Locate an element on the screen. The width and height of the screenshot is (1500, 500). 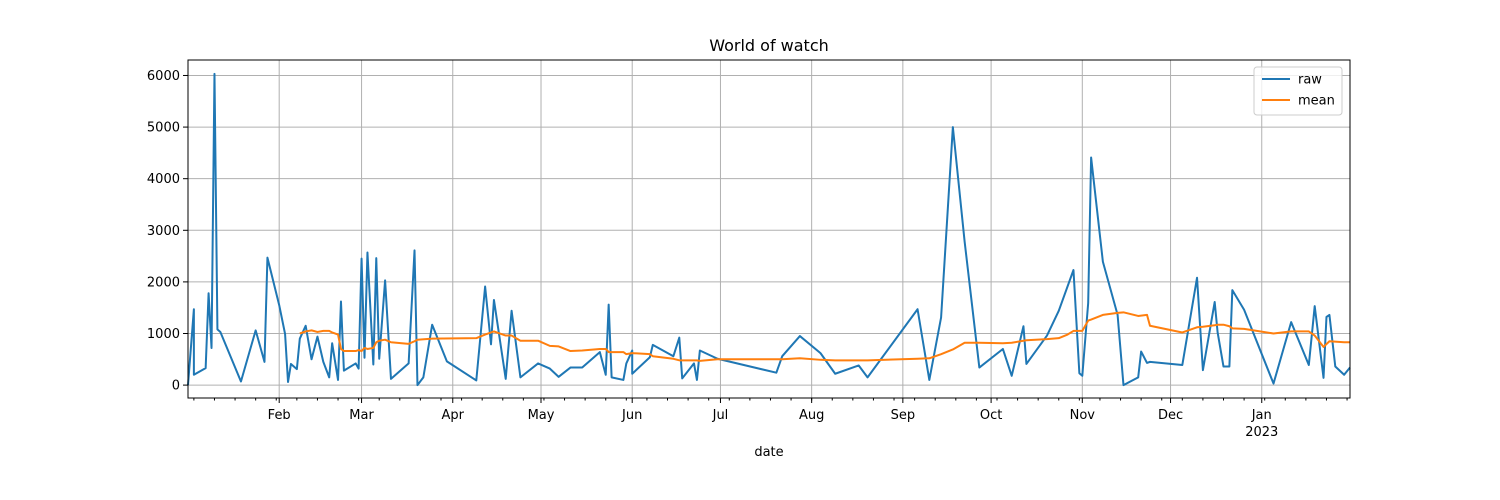
y-tick-label: 2000 is located at coordinates (163, 282).